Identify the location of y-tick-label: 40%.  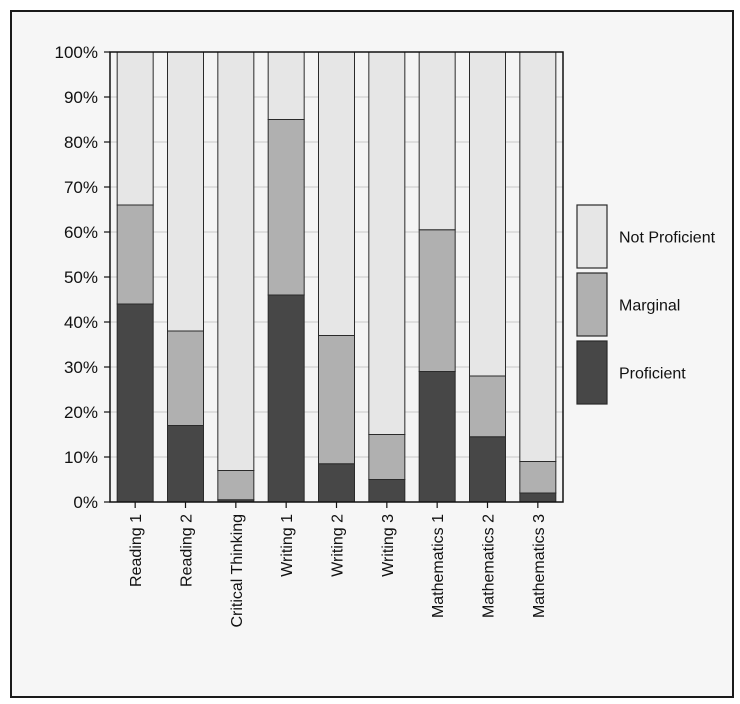
(81, 322).